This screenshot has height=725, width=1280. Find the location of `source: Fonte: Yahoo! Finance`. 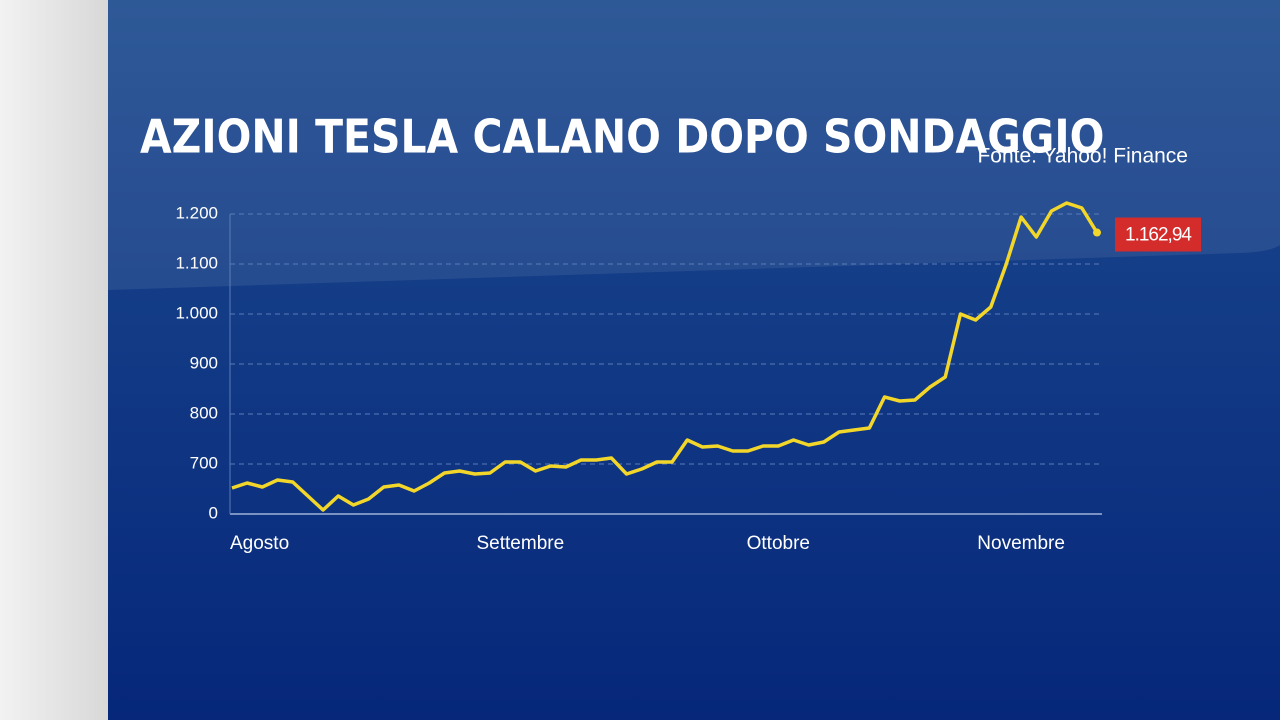

source: Fonte: Yahoo! Finance is located at coordinates (1082, 156).